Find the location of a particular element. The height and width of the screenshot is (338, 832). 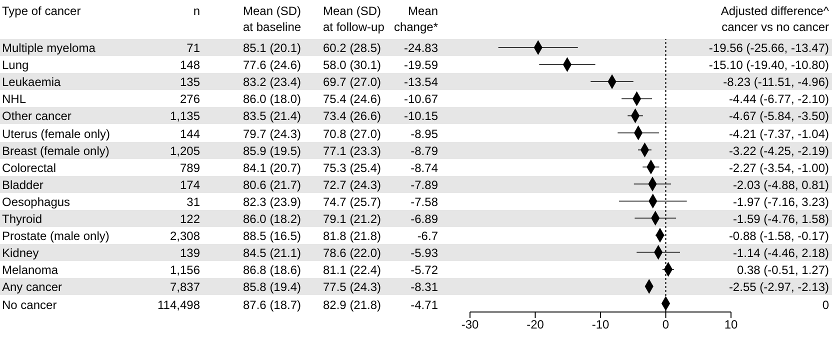

category-label: Melanoma is located at coordinates (30, 270).